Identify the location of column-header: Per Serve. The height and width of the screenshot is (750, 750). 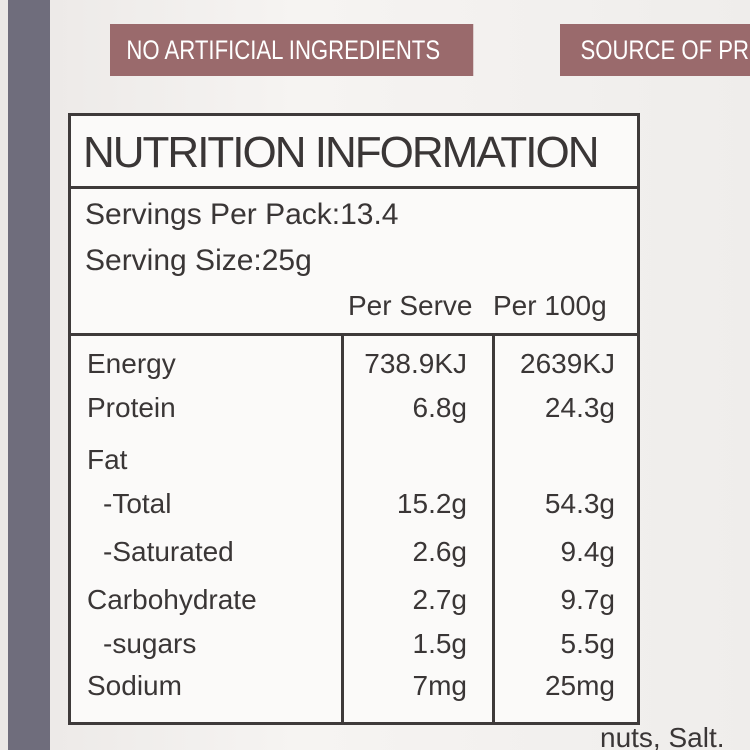
(410, 305).